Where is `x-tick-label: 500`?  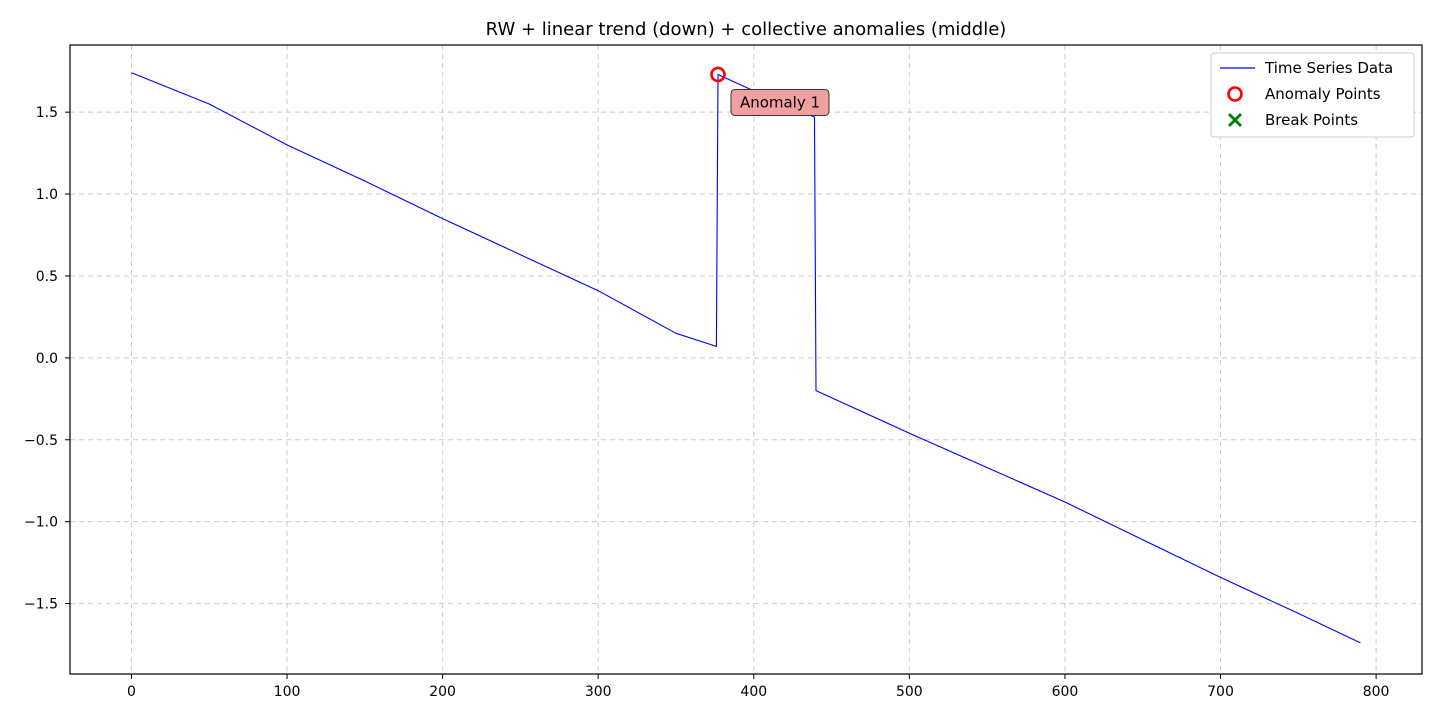
x-tick-label: 500 is located at coordinates (909, 692).